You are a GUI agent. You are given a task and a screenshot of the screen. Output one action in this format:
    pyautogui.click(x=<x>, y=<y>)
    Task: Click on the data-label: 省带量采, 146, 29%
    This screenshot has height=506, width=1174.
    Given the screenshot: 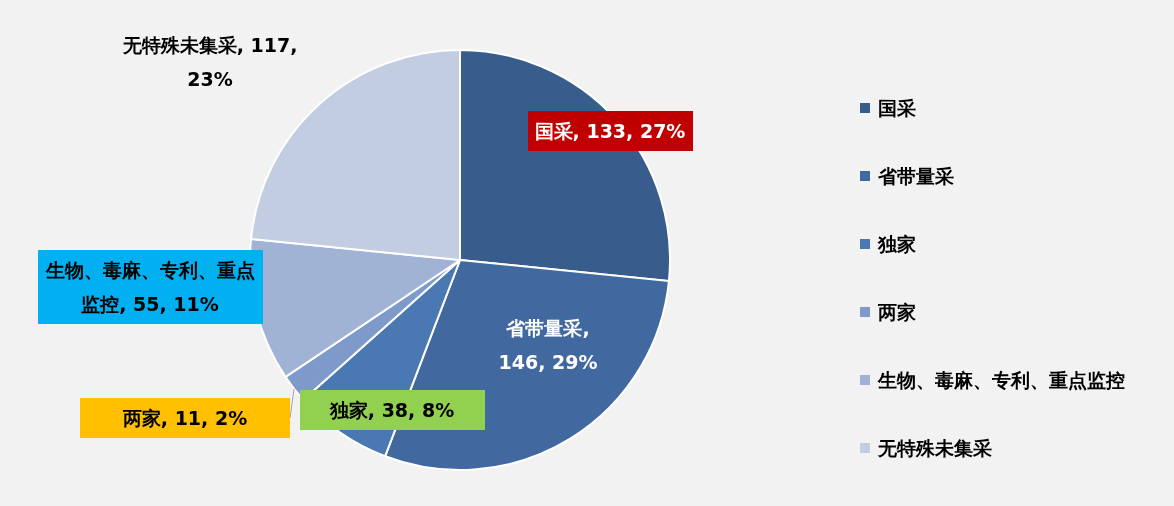 What is the action you would take?
    pyautogui.click(x=548, y=345)
    